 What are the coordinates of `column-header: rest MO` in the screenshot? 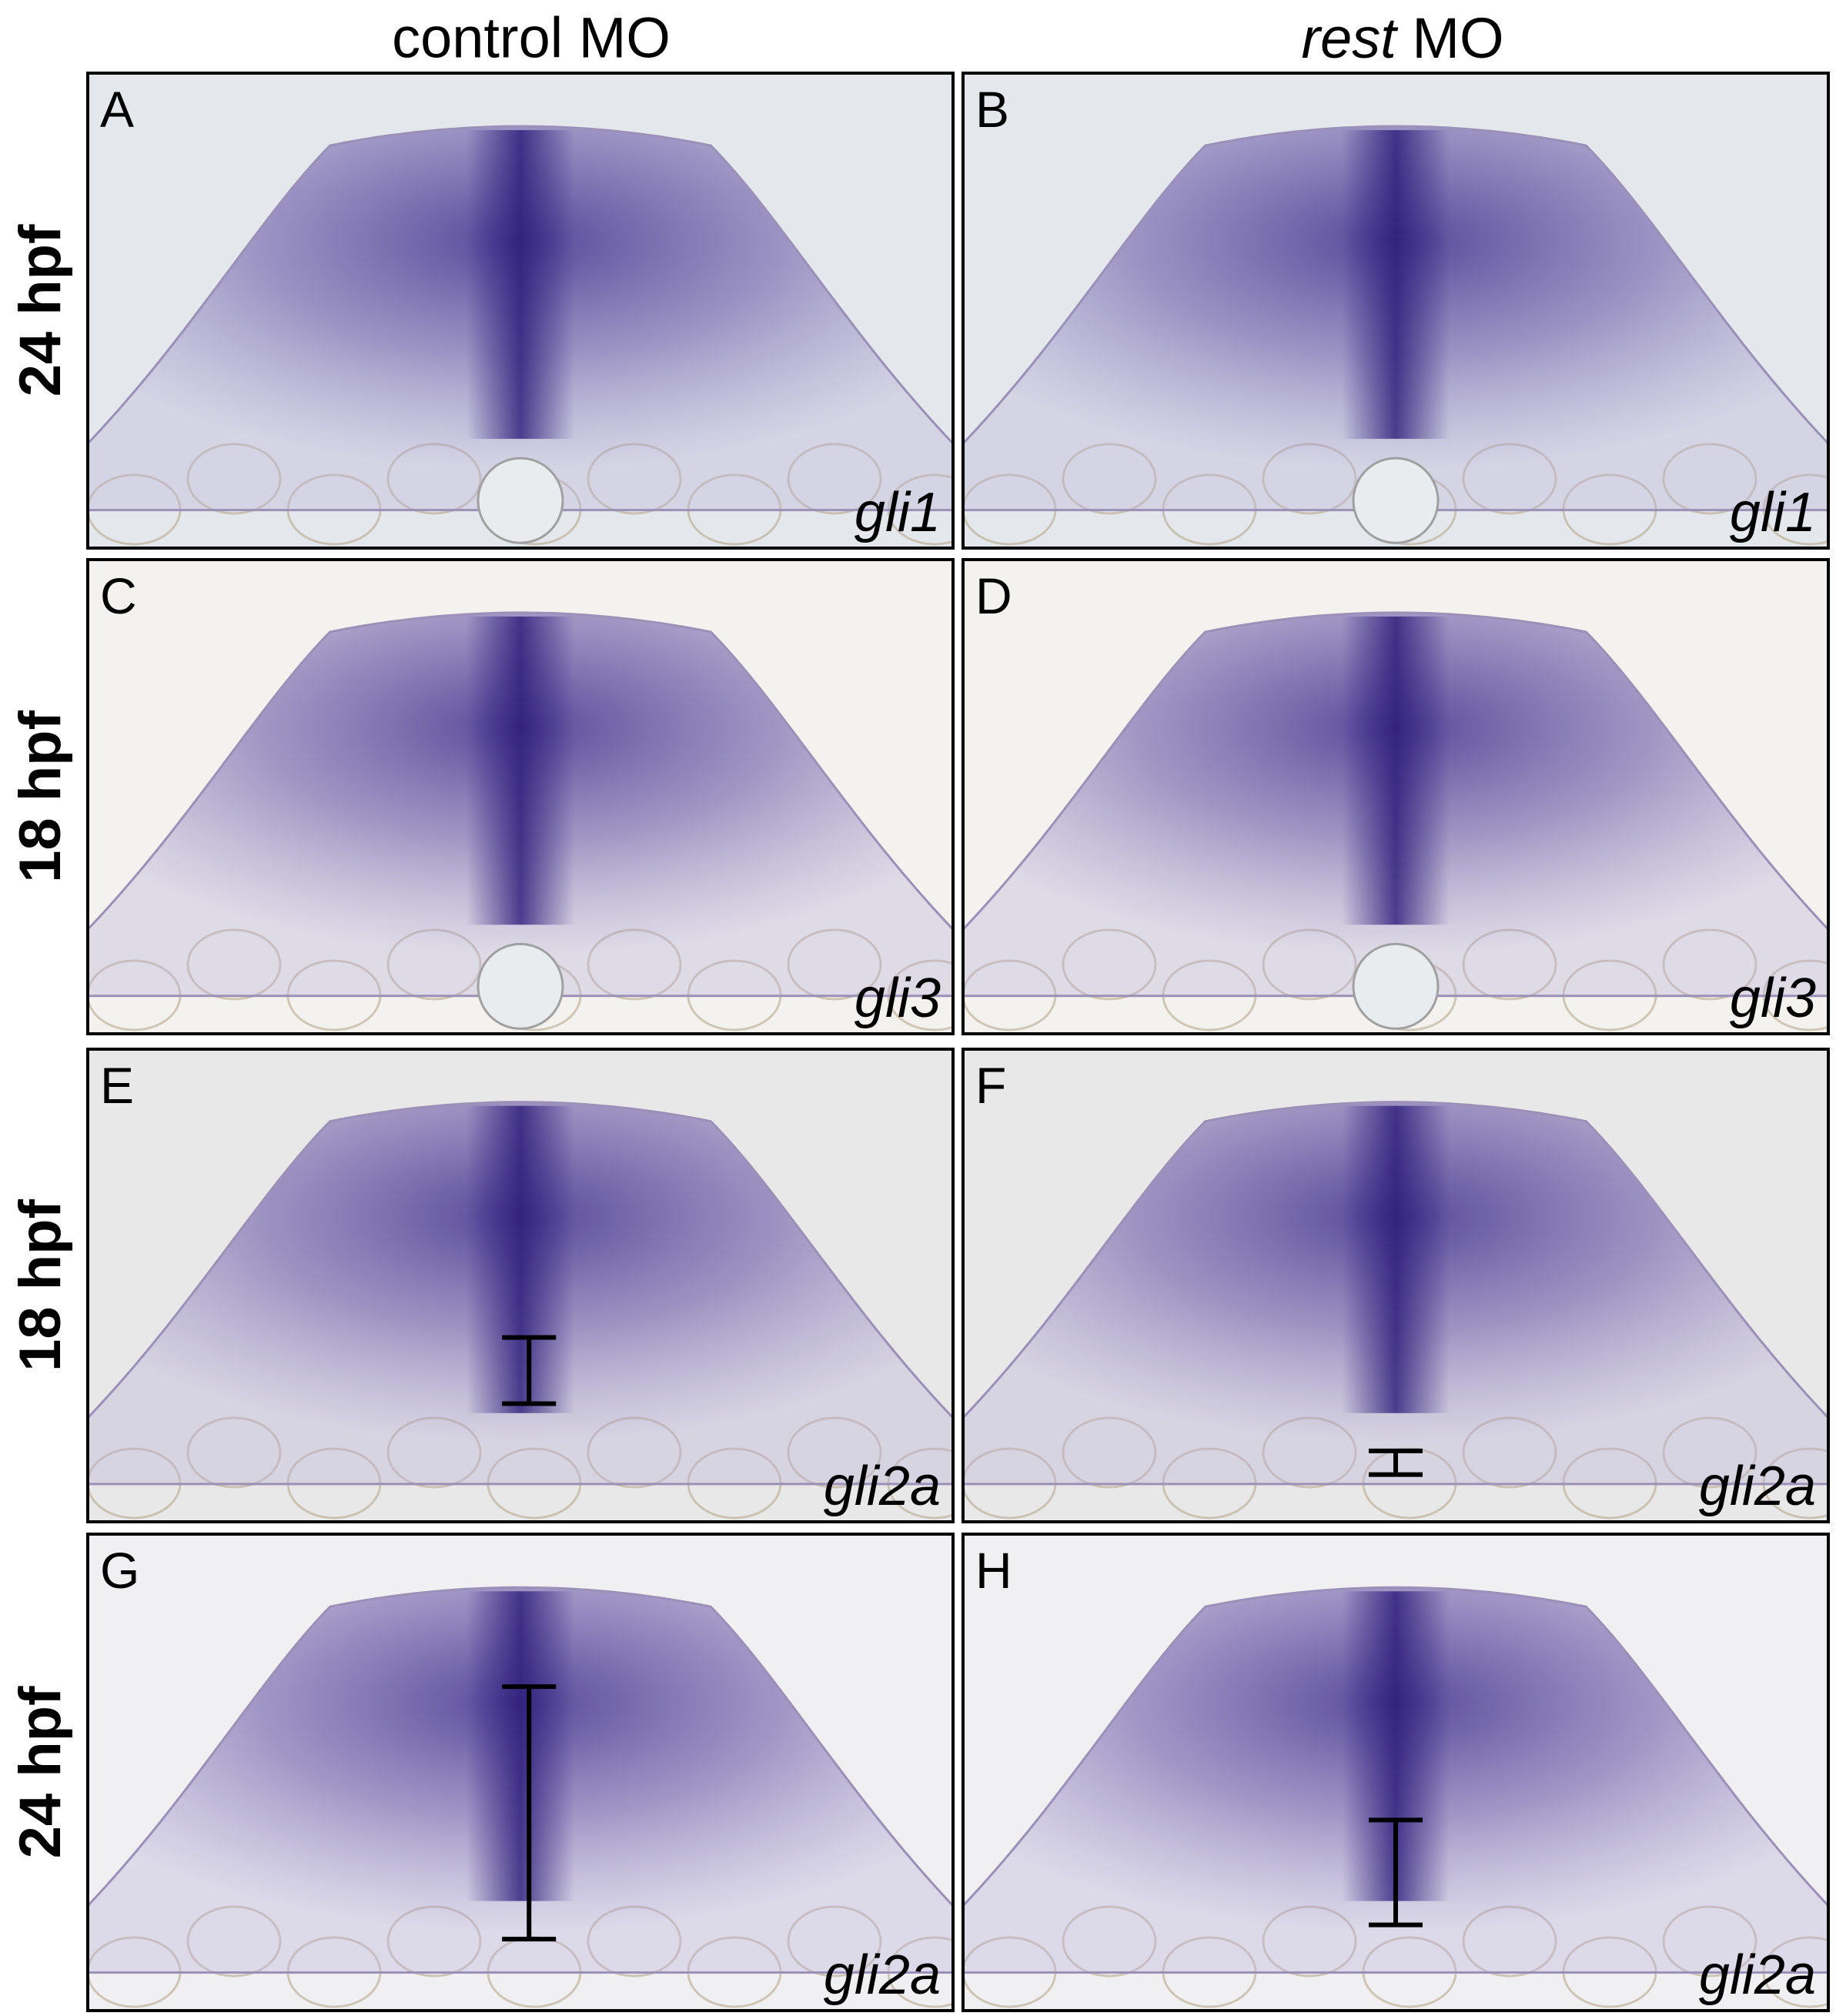 It's located at (1402, 38).